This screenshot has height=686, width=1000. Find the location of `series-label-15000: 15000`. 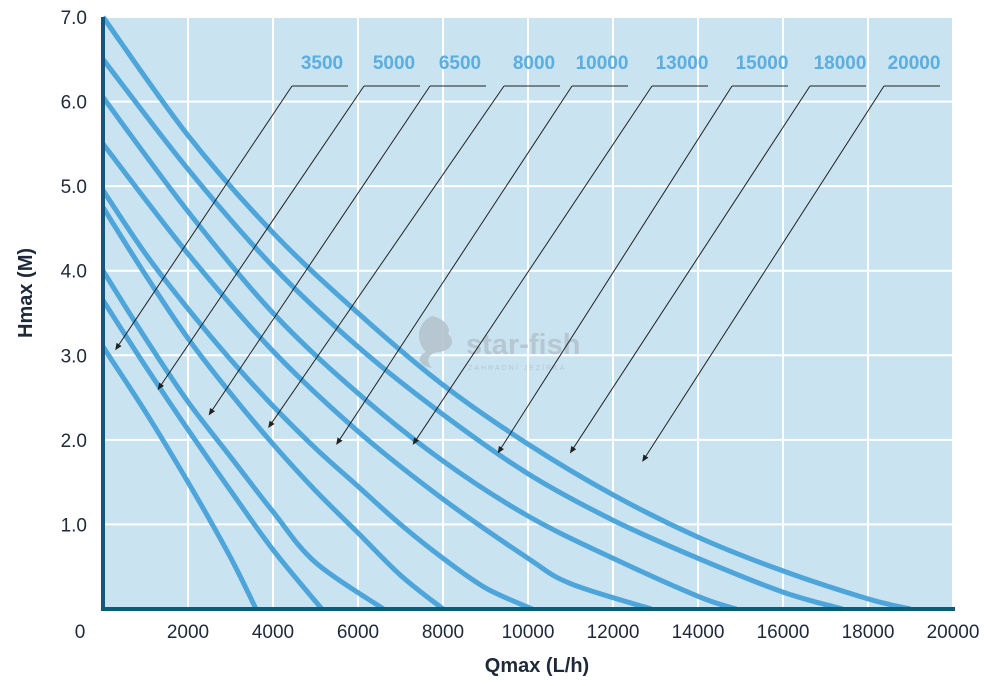

series-label-15000: 15000 is located at coordinates (762, 63).